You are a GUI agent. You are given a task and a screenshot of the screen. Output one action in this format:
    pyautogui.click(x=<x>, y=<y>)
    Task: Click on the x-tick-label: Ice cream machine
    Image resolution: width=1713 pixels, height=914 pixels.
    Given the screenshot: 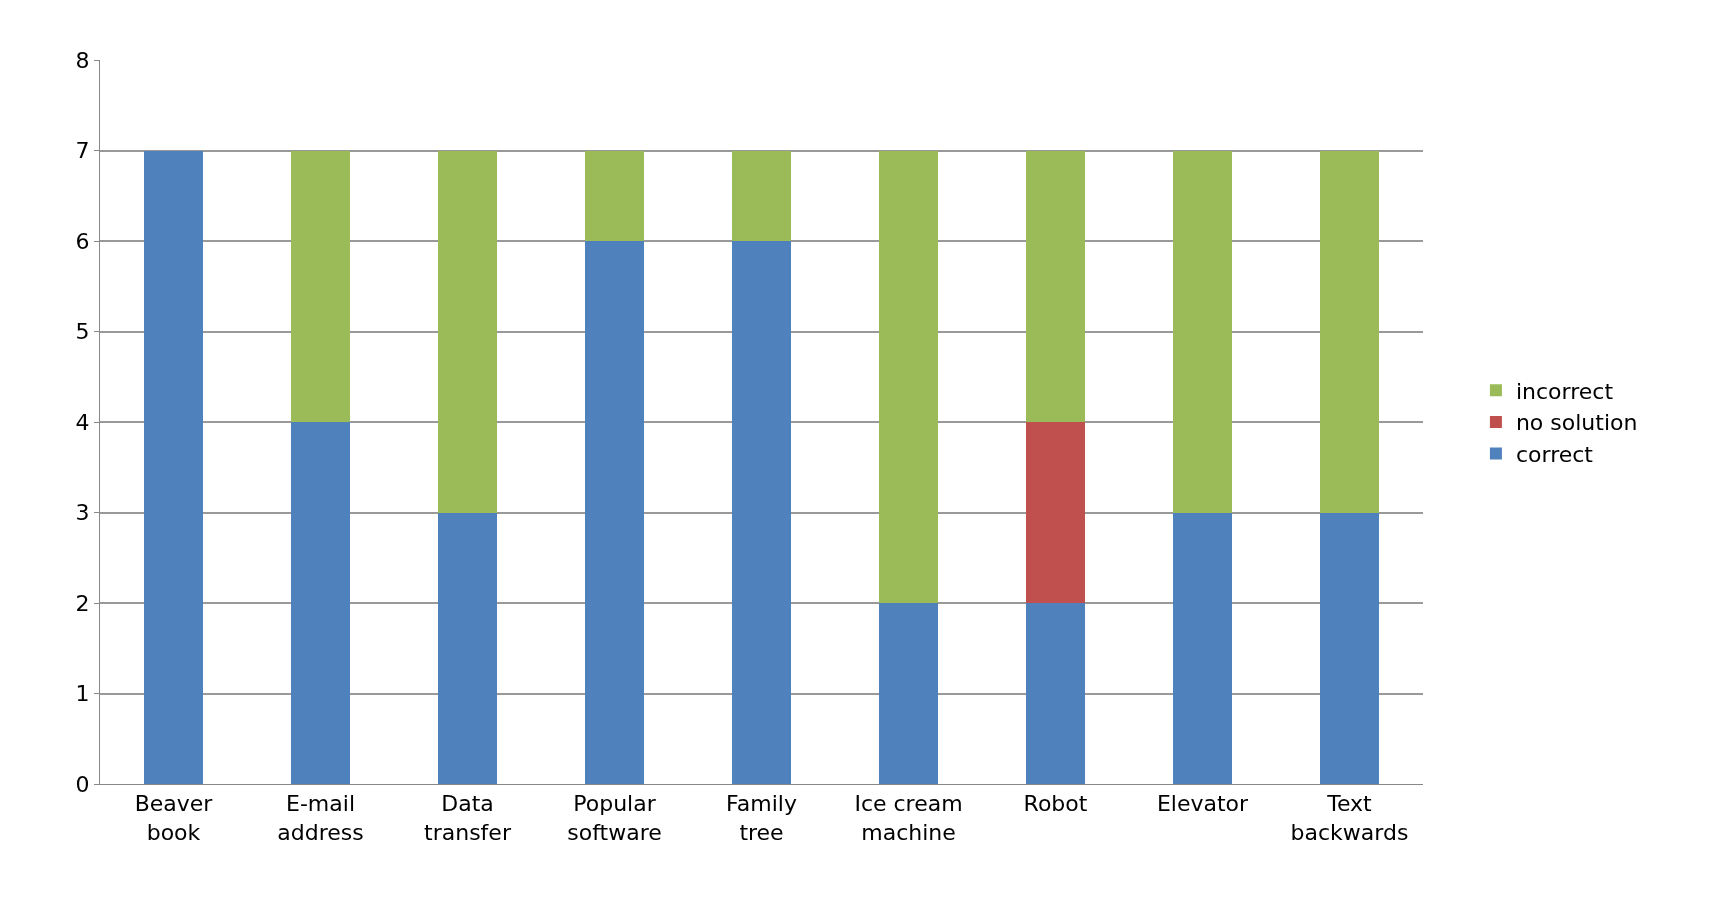 What is the action you would take?
    pyautogui.click(x=908, y=818)
    